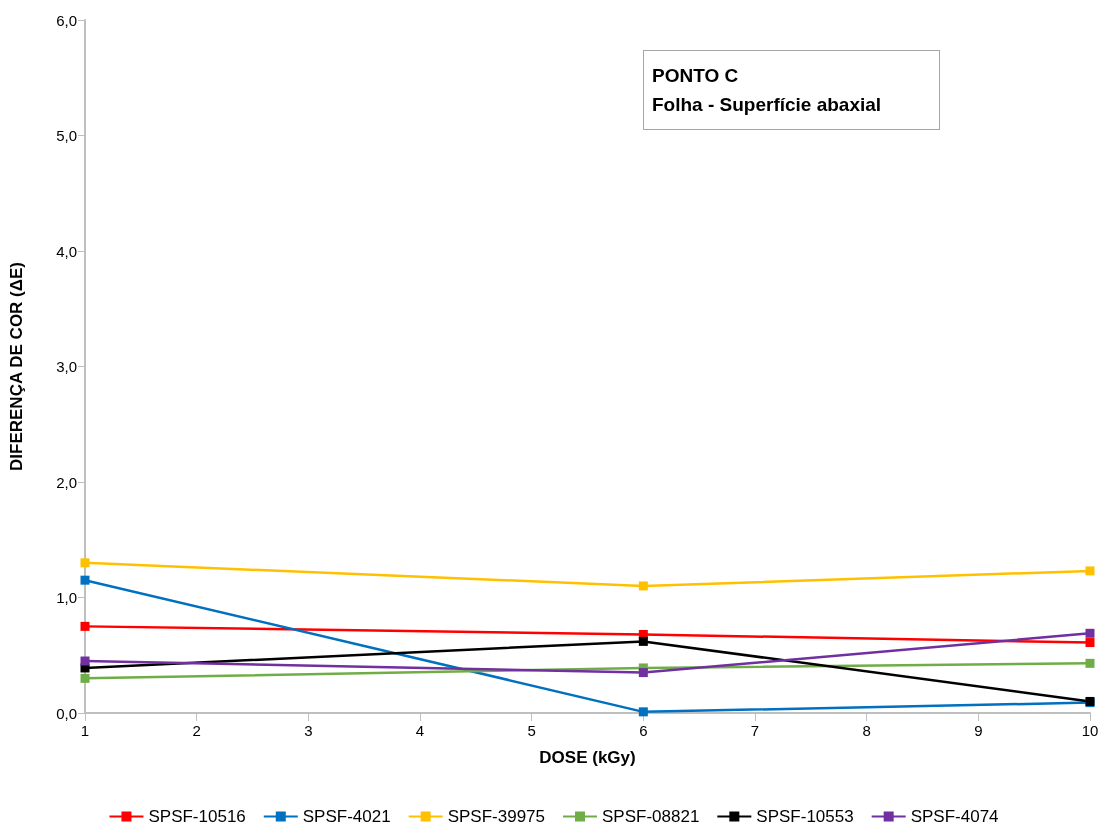  What do you see at coordinates (978, 730) in the screenshot?
I see `x-tick-label: 9` at bounding box center [978, 730].